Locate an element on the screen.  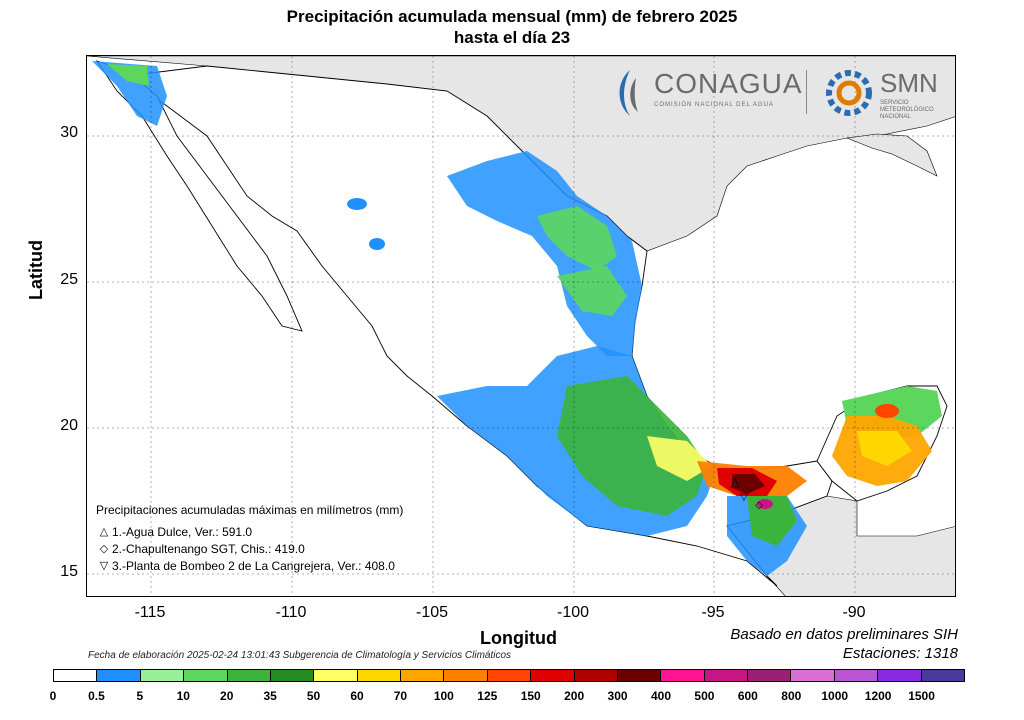
x-axis-label: Longitud is located at coordinates (518, 638).